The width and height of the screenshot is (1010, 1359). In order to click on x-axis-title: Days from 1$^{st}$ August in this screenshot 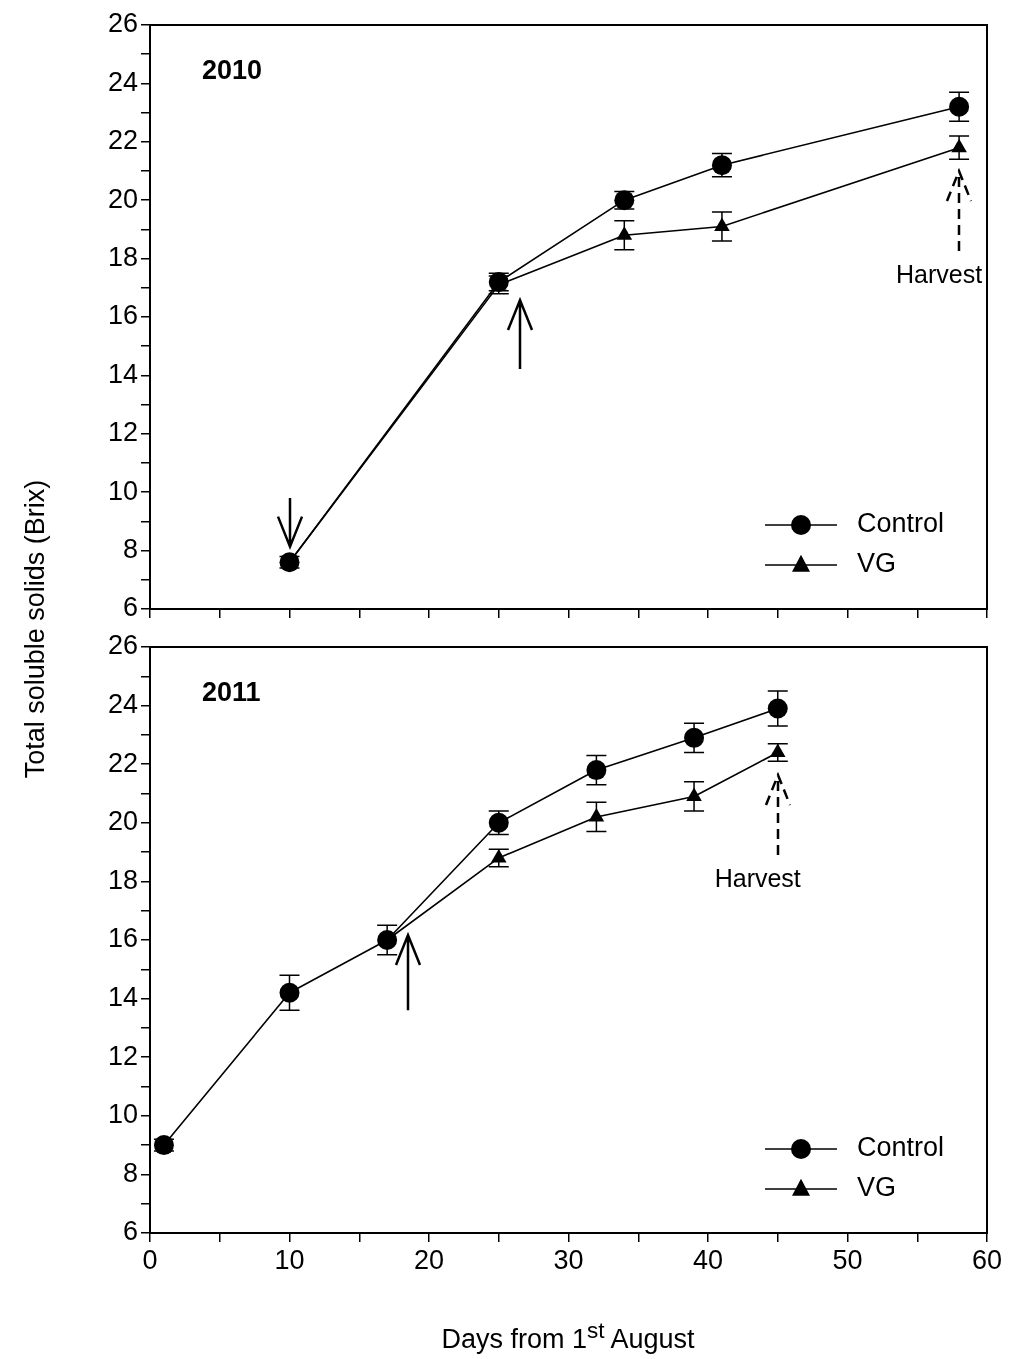, I will do `click(568, 1336)`.